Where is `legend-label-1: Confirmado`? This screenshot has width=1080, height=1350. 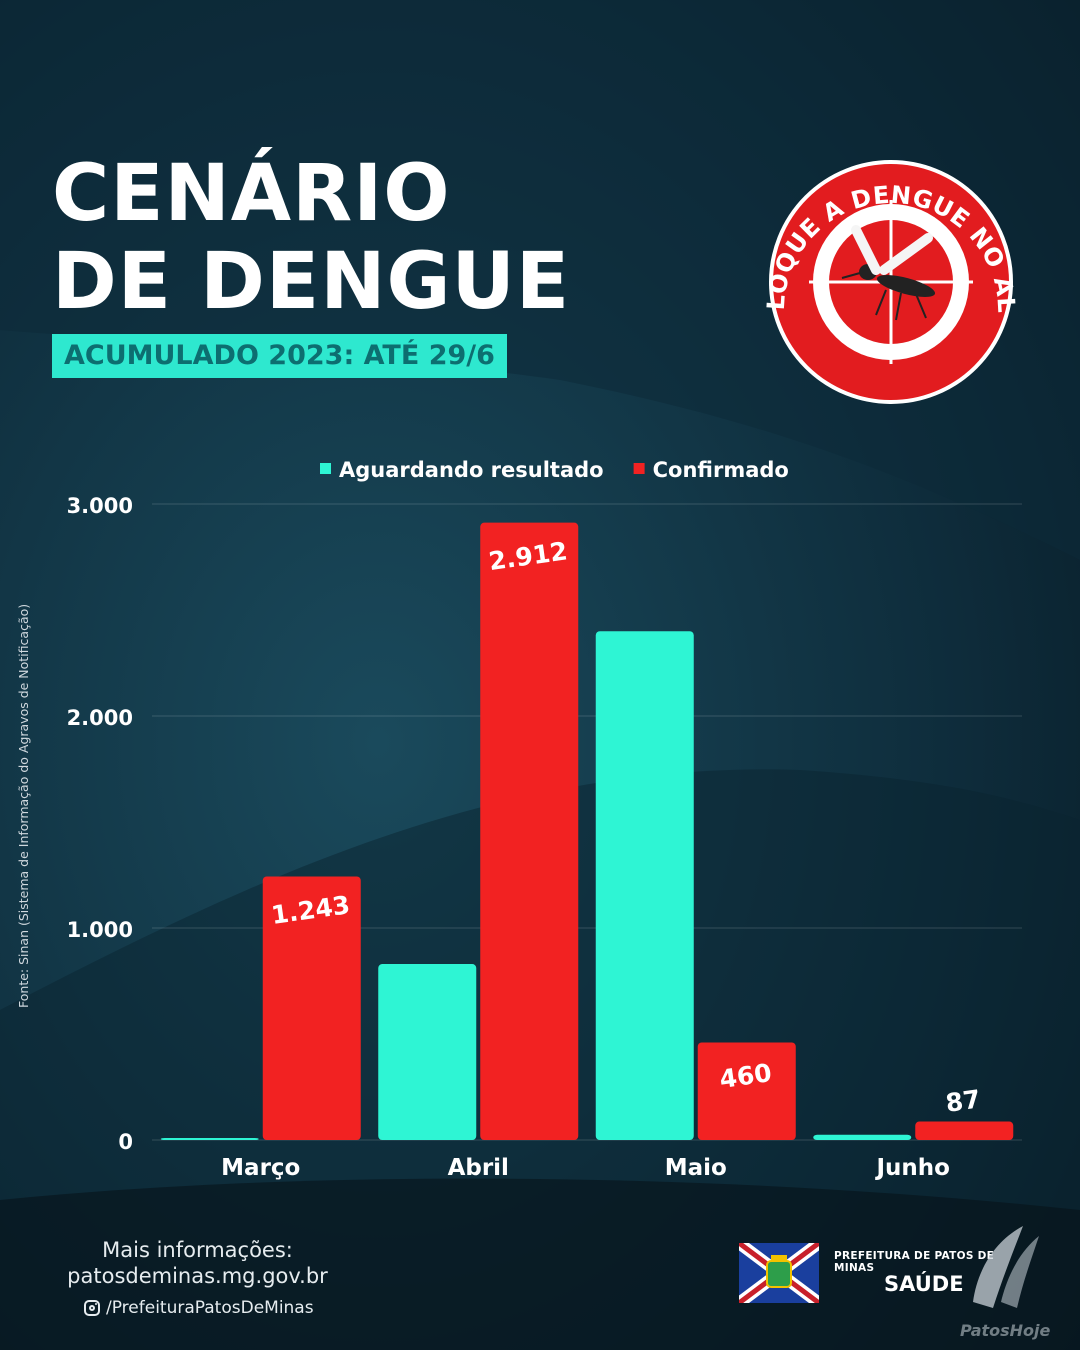
legend-label-1: Confirmado is located at coordinates (721, 470).